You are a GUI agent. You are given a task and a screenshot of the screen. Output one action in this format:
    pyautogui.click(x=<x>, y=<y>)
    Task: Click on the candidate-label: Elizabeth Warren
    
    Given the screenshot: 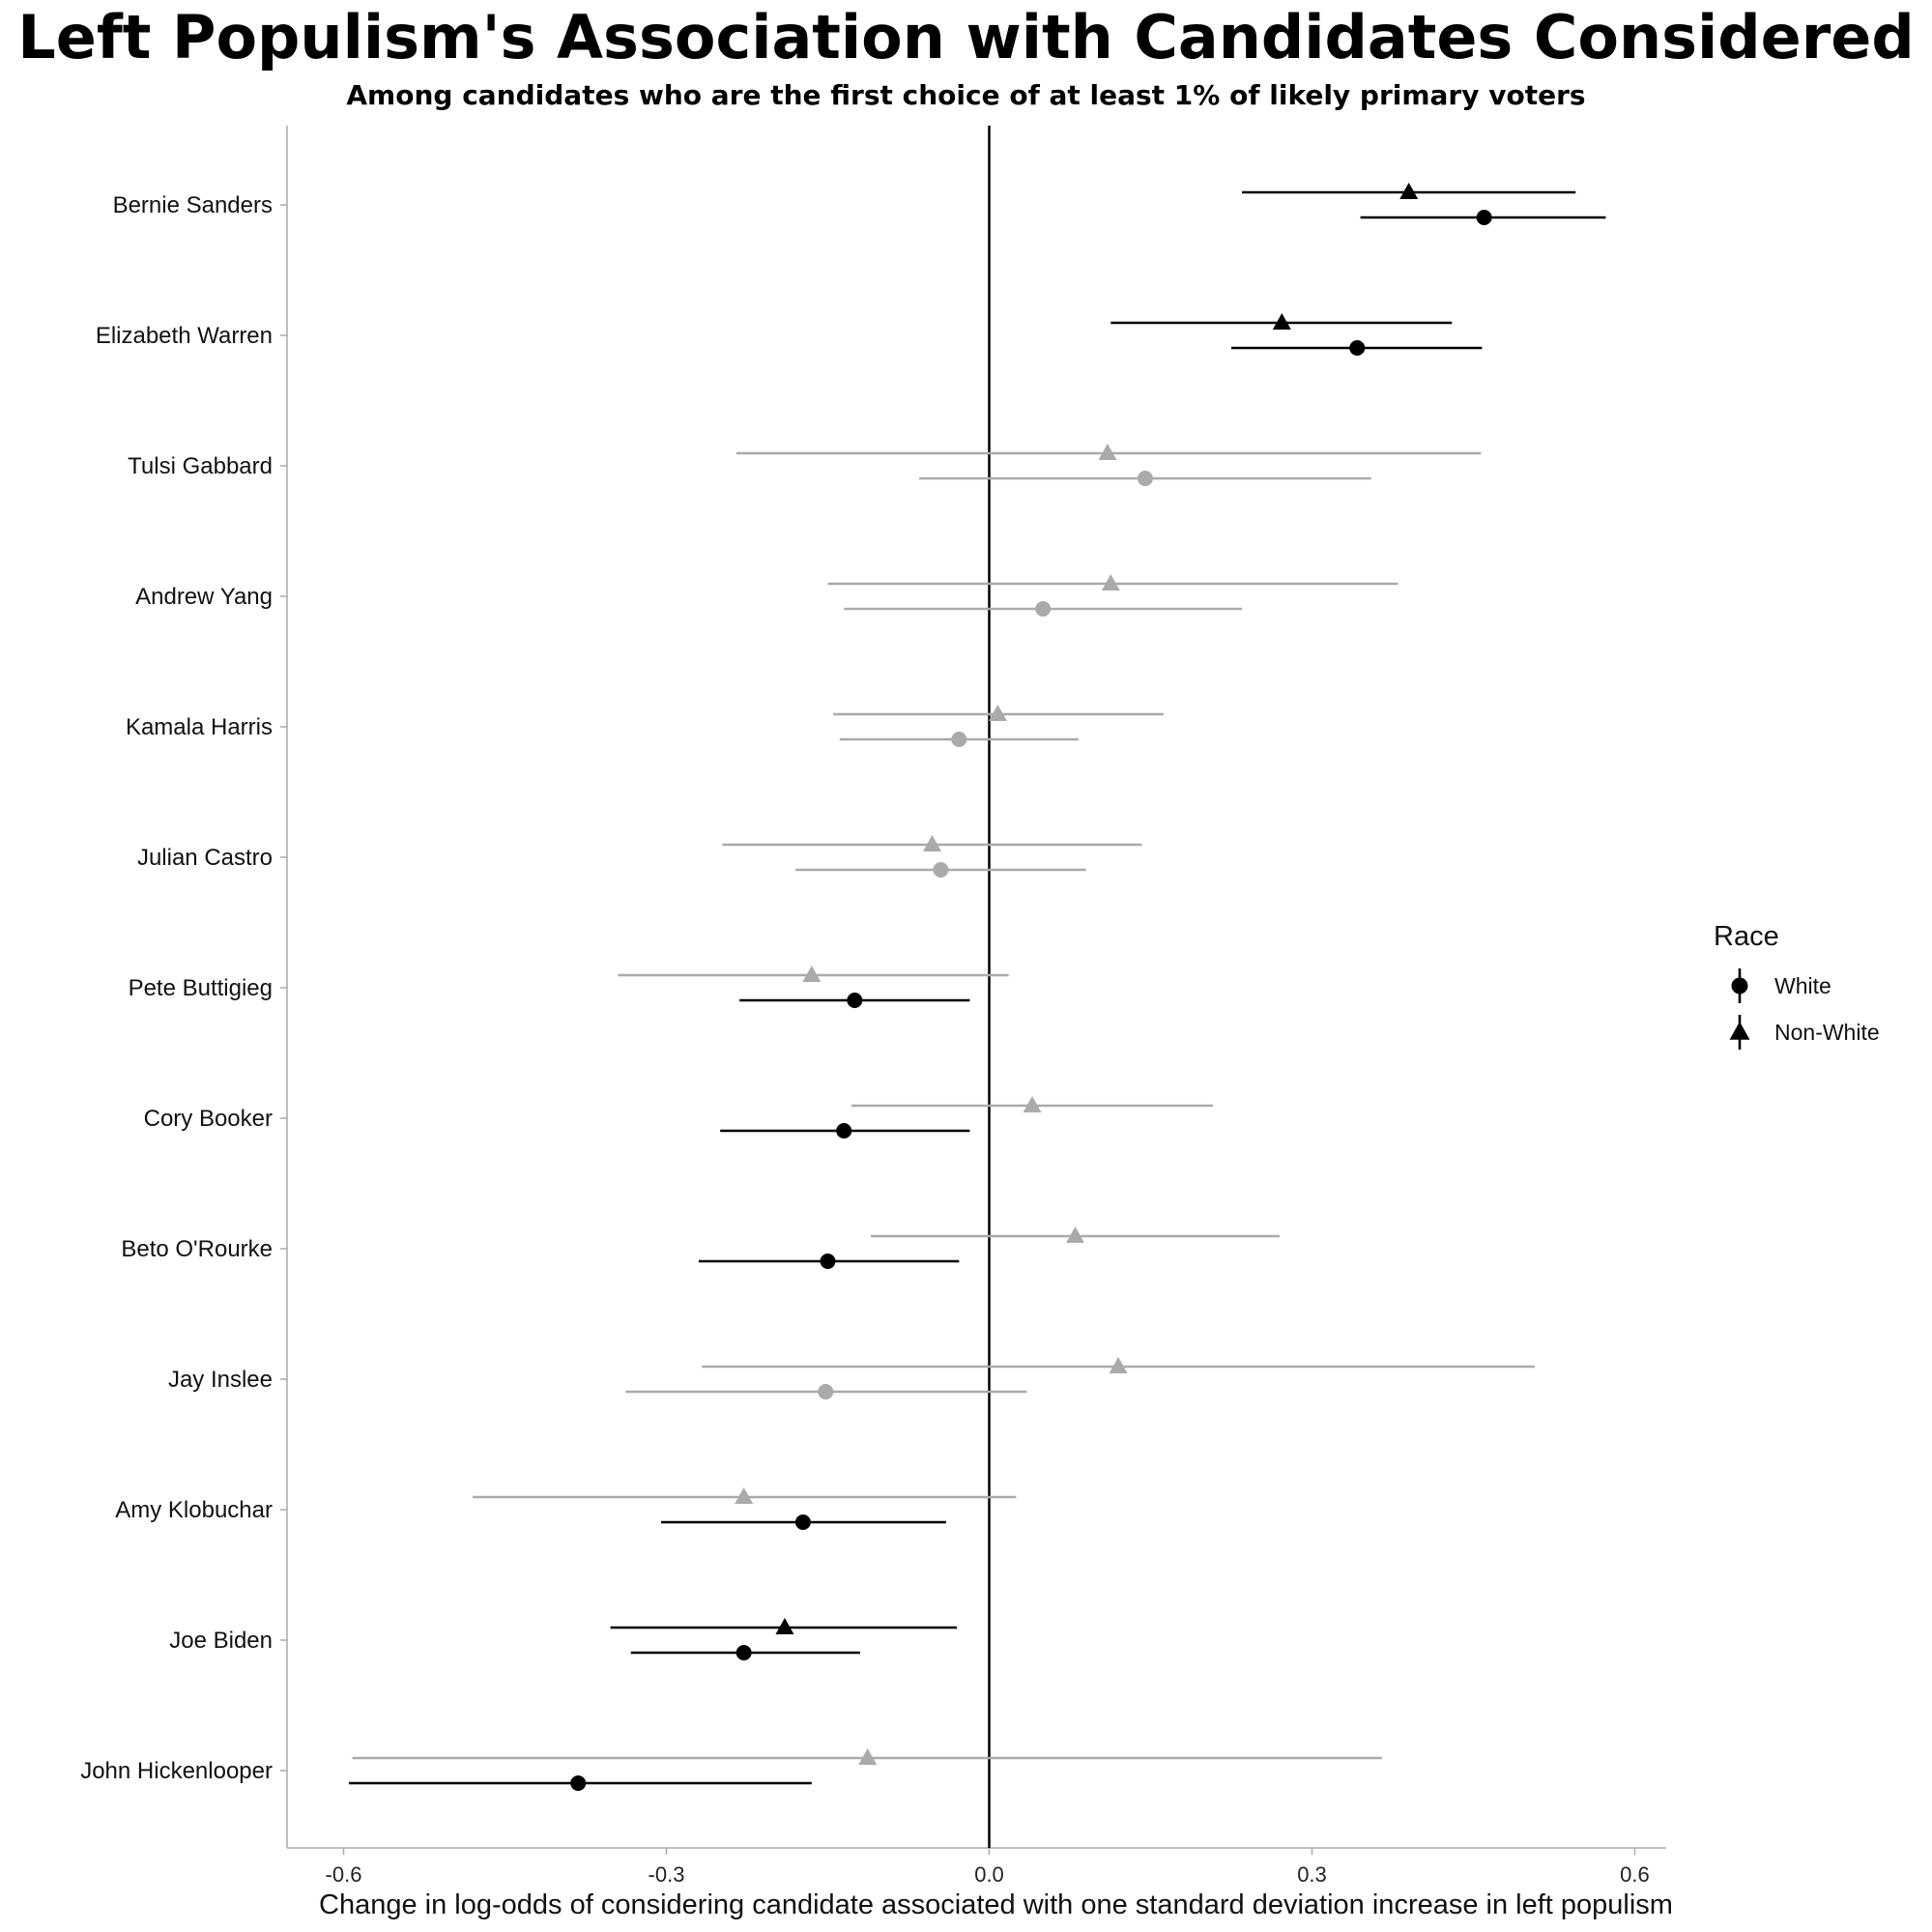 What is the action you would take?
    pyautogui.click(x=184, y=336)
    